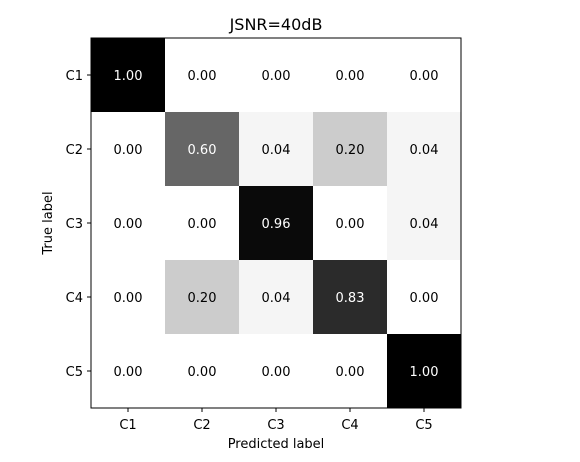 This screenshot has height=462, width=580. I want to click on heatmap-cell-r3-c3, so click(276, 223).